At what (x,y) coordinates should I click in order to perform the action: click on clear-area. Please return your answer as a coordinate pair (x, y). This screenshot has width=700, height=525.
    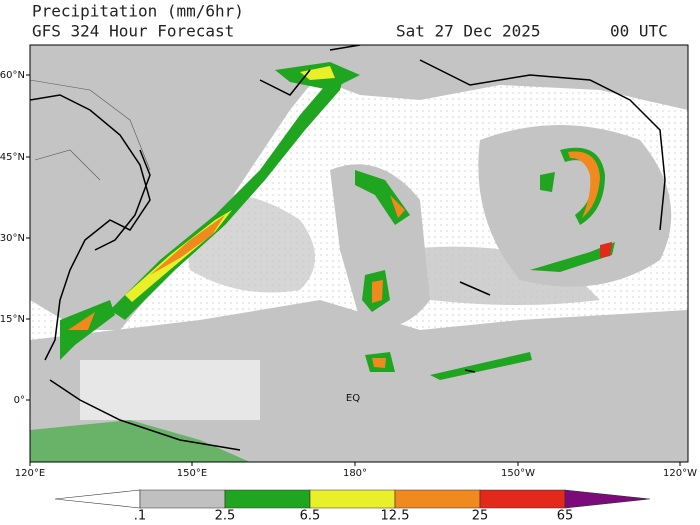
    Looking at the image, I should click on (170, 390).